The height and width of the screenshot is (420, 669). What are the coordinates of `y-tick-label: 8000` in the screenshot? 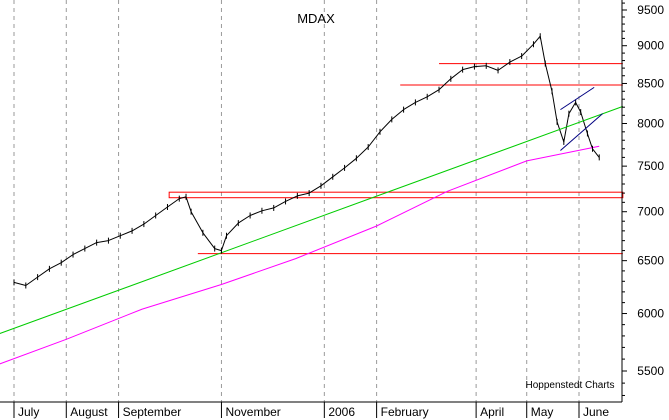 It's located at (650, 124).